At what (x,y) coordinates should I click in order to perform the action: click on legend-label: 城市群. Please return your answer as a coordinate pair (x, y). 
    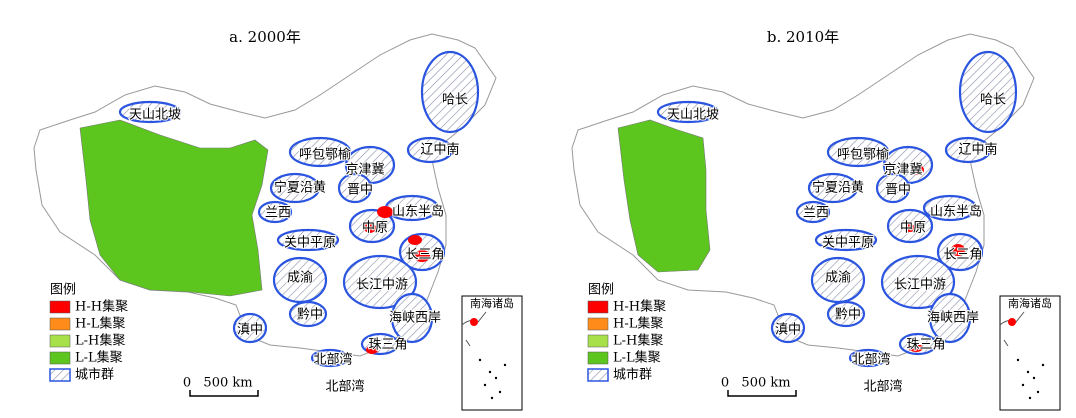
    Looking at the image, I should click on (94, 375).